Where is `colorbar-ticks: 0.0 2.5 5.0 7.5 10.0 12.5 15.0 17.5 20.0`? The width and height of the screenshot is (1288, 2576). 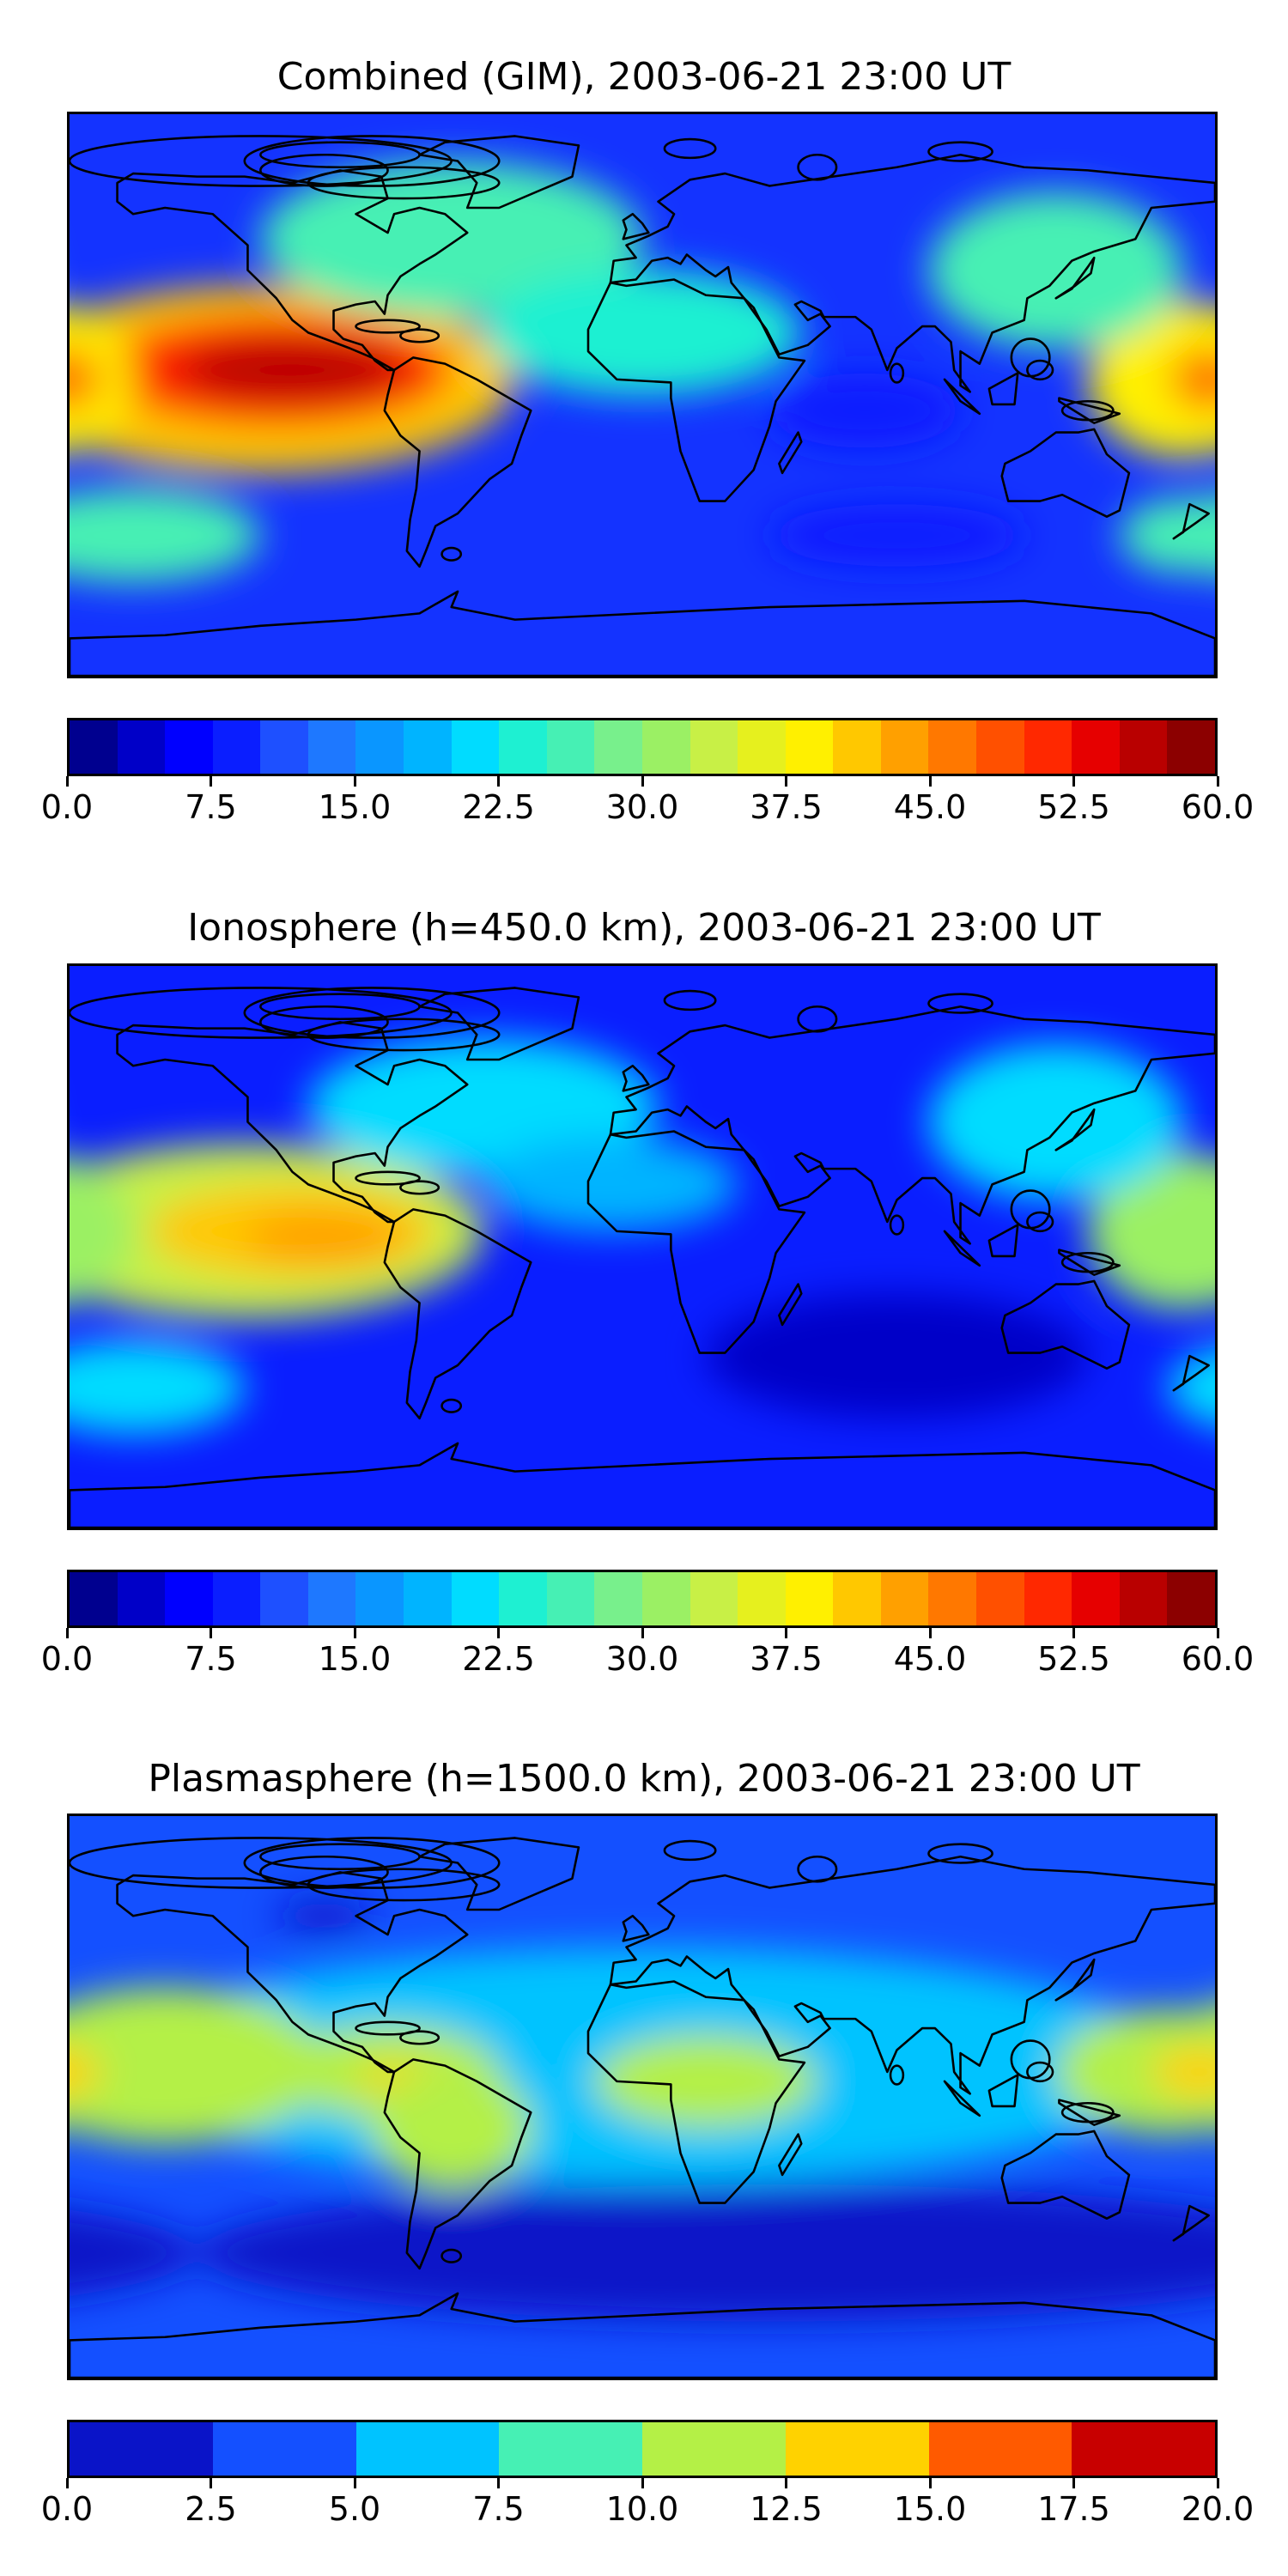 colorbar-ticks: 0.0 2.5 5.0 7.5 10.0 12.5 15.0 17.5 20.0 is located at coordinates (647, 2504).